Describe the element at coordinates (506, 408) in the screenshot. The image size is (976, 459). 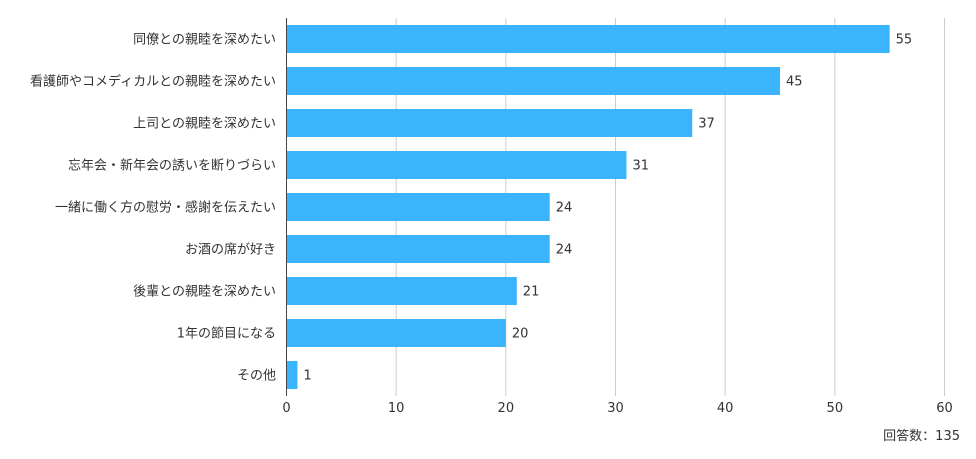
I see `x-tick-label: 20` at that location.